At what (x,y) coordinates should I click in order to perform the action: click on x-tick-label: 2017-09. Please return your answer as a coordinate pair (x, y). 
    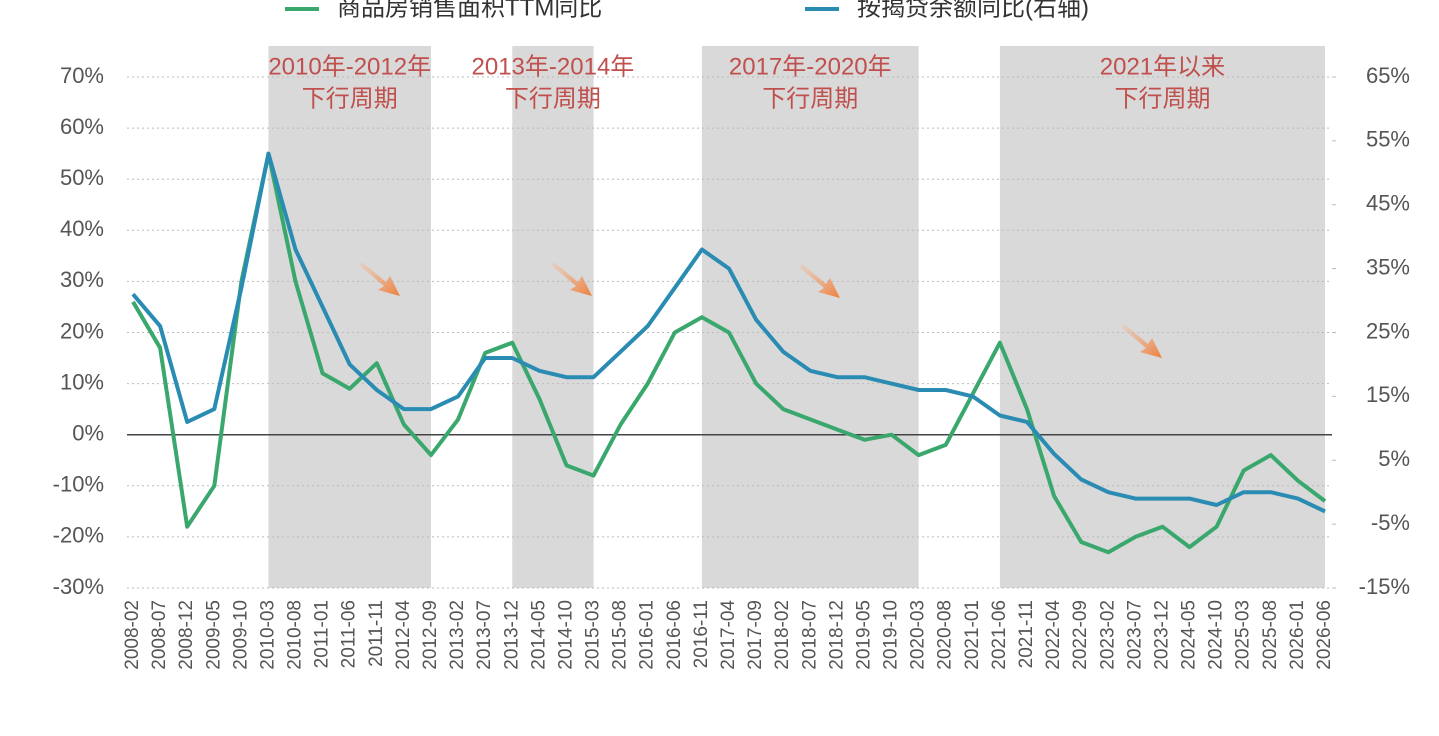
    Looking at the image, I should click on (755, 635).